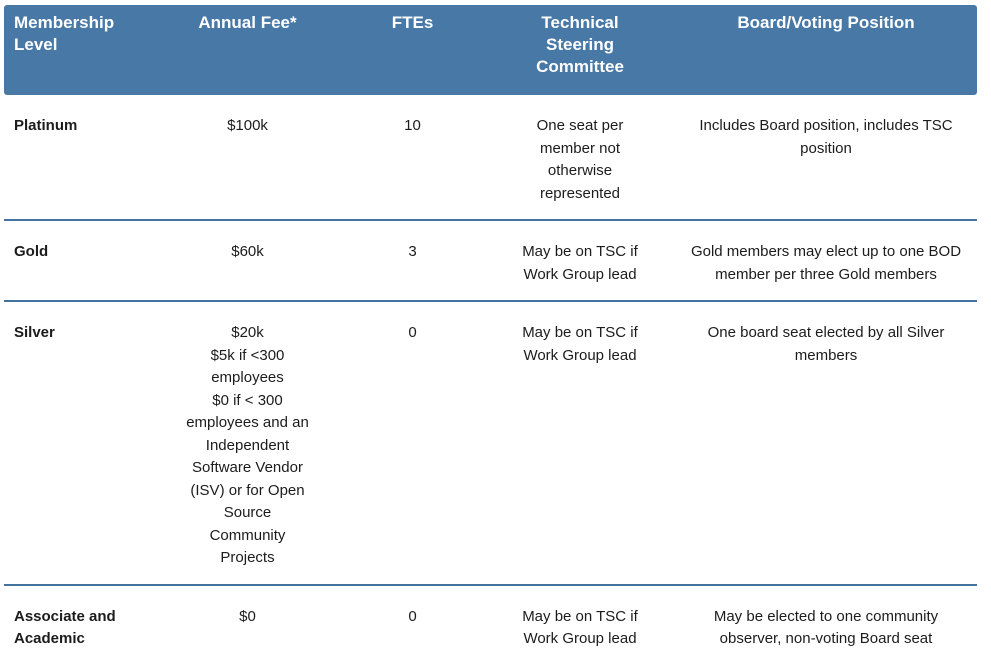  I want to click on cell-level: Platinum, so click(46, 125).